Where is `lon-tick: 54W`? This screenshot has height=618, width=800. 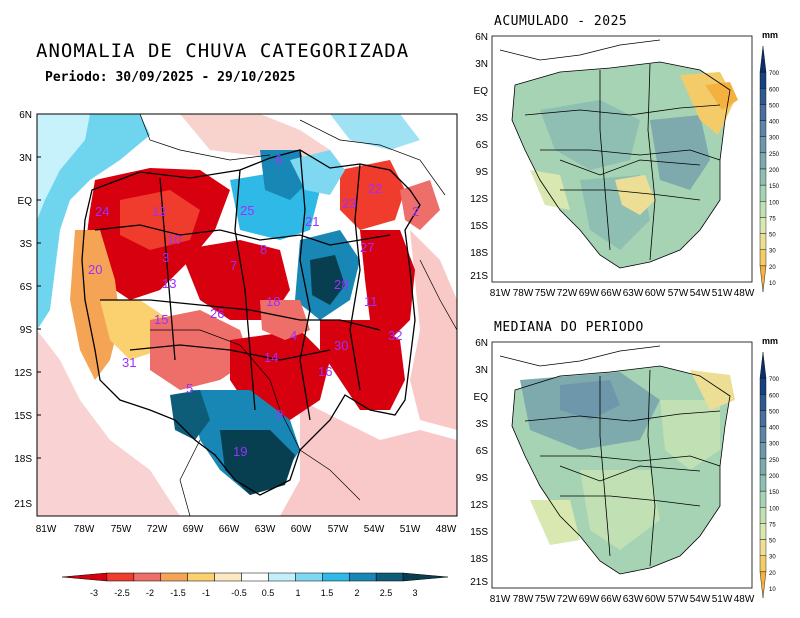
lon-tick: 54W is located at coordinates (374, 529).